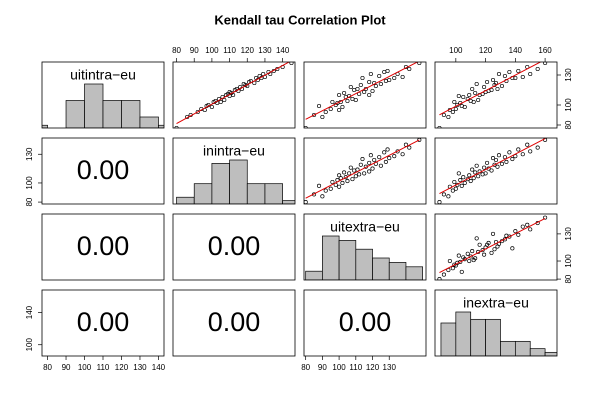 Image resolution: width=599 pixels, height=400 pixels. What do you see at coordinates (516, 50) in the screenshot?
I see `x-tick-label: 140` at bounding box center [516, 50].